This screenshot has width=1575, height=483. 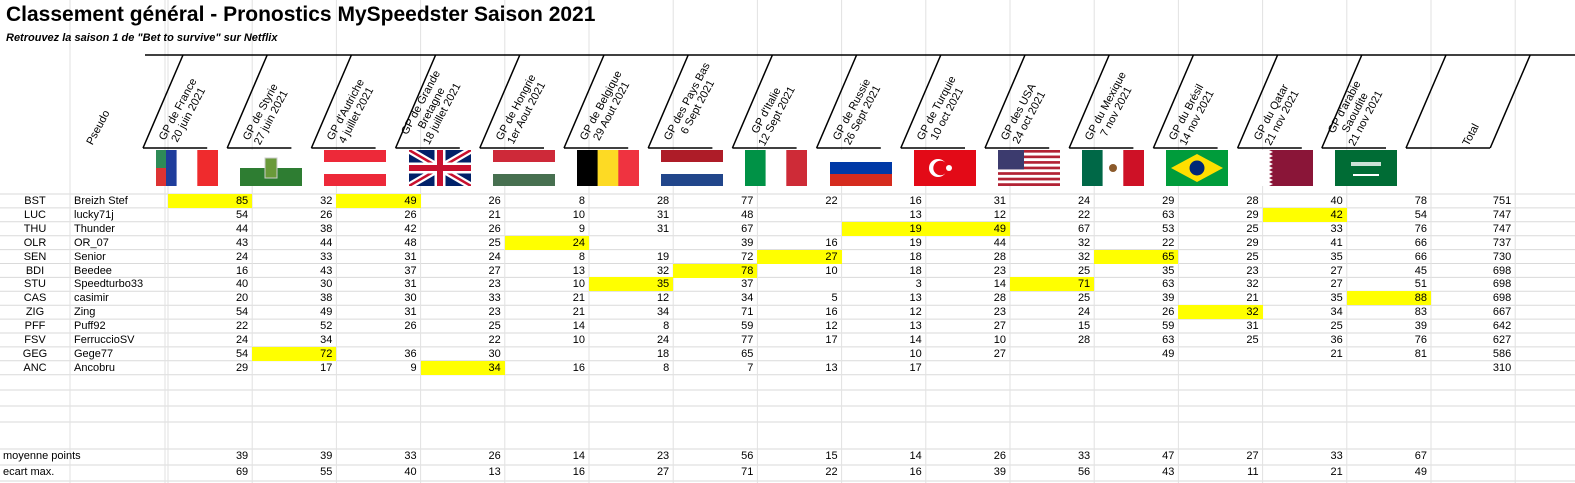 What do you see at coordinates (1420, 284) in the screenshot?
I see `score-cell: 51` at bounding box center [1420, 284].